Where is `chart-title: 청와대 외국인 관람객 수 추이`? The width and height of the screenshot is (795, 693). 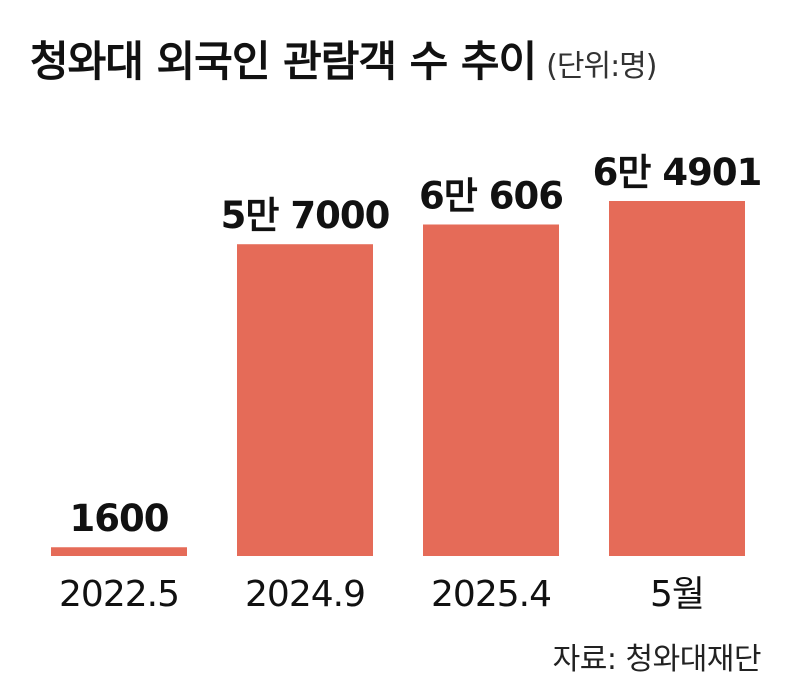
chart-title: 청와대 외국인 관람객 수 추이 is located at coordinates (283, 61).